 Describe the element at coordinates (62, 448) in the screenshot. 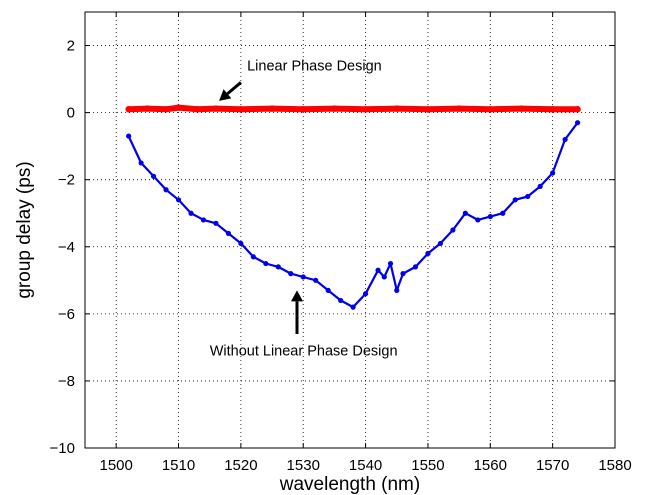

I see `y-tick-label: −10` at that location.